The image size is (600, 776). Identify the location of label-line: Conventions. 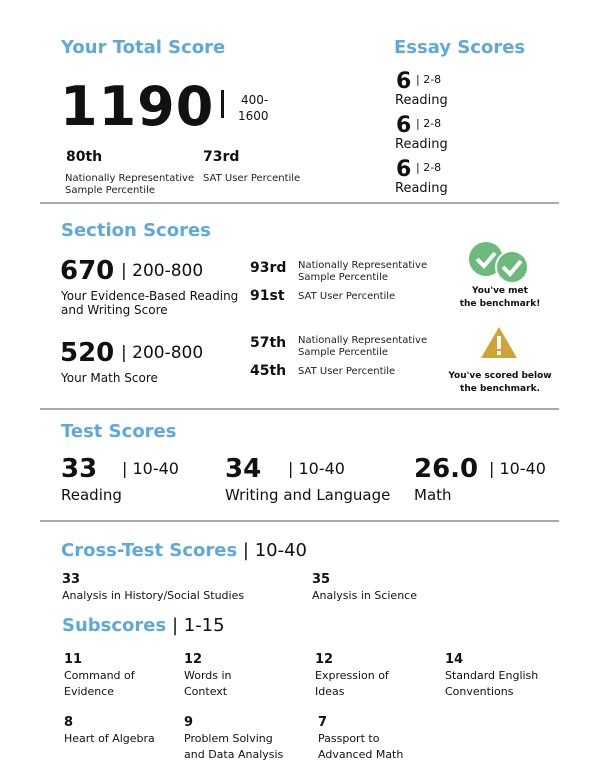
(479, 691).